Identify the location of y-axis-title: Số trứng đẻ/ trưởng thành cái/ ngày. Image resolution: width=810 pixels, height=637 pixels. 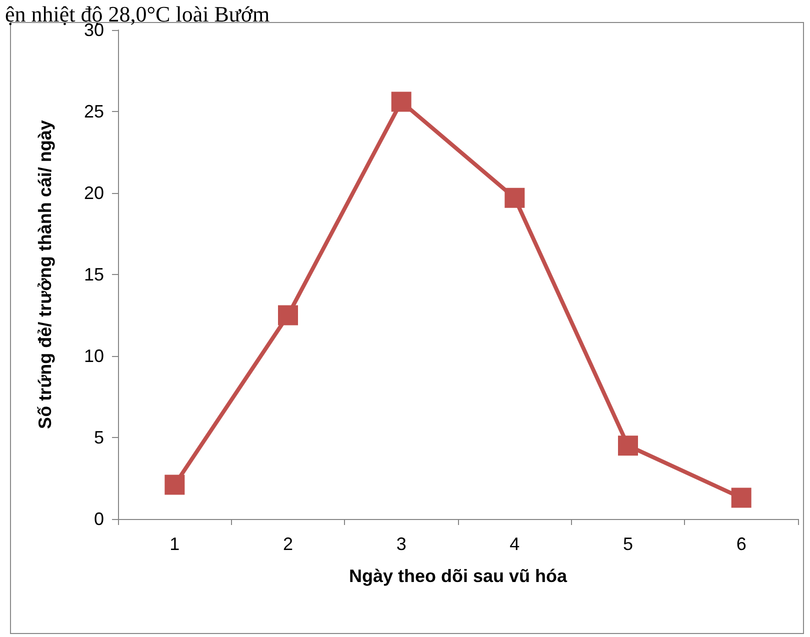
(45, 274).